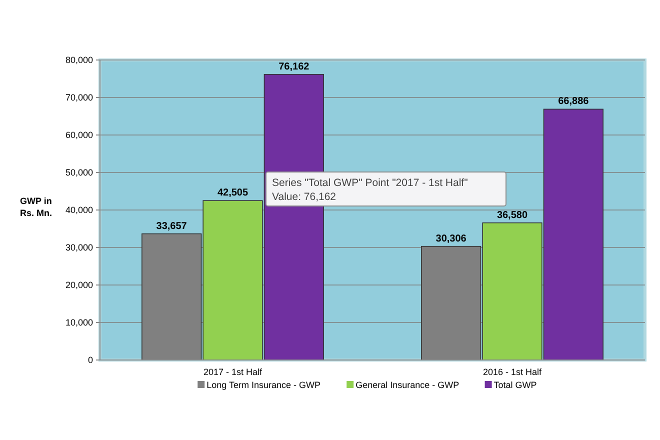  I want to click on y-tick-label: 10,000, so click(79, 323).